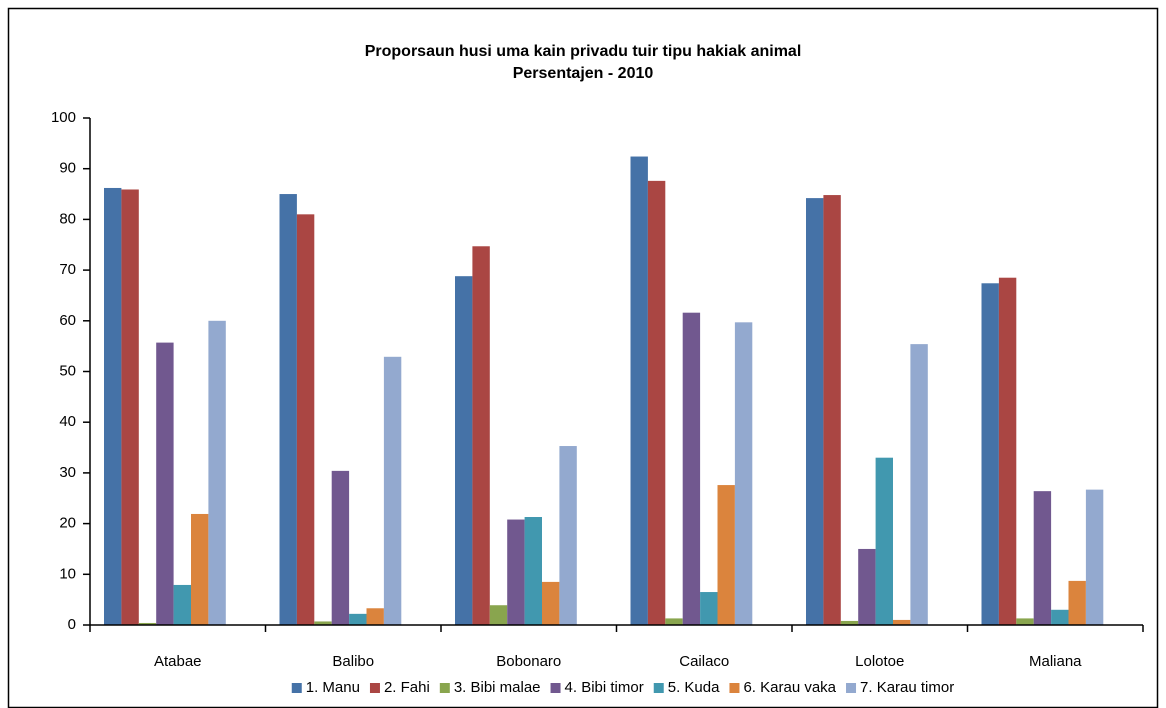 The height and width of the screenshot is (708, 1166). I want to click on y-tick-label: 90, so click(67, 168).